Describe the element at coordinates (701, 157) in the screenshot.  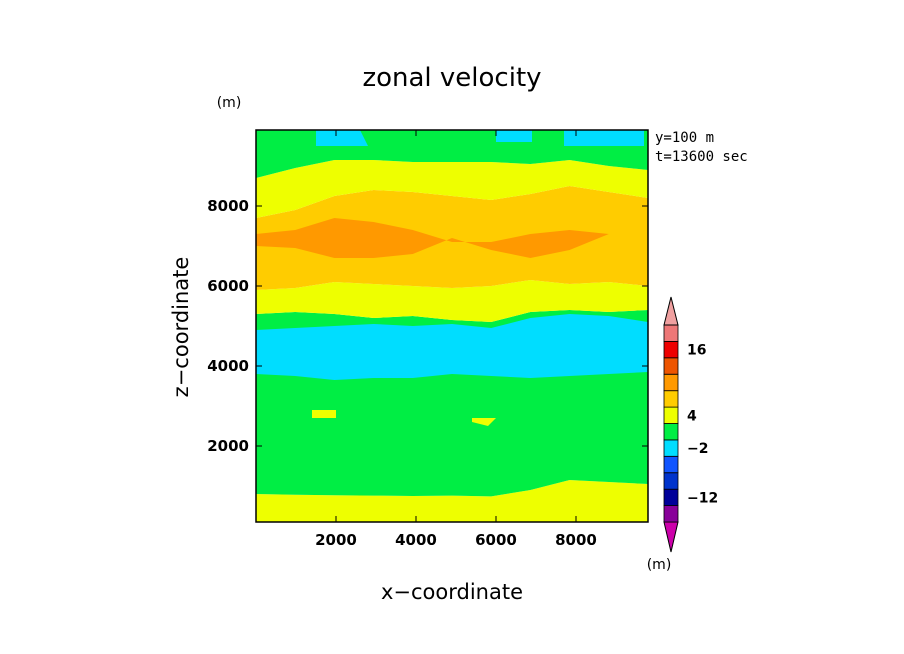
I see `annotation-time: t=13600 sec` at that location.